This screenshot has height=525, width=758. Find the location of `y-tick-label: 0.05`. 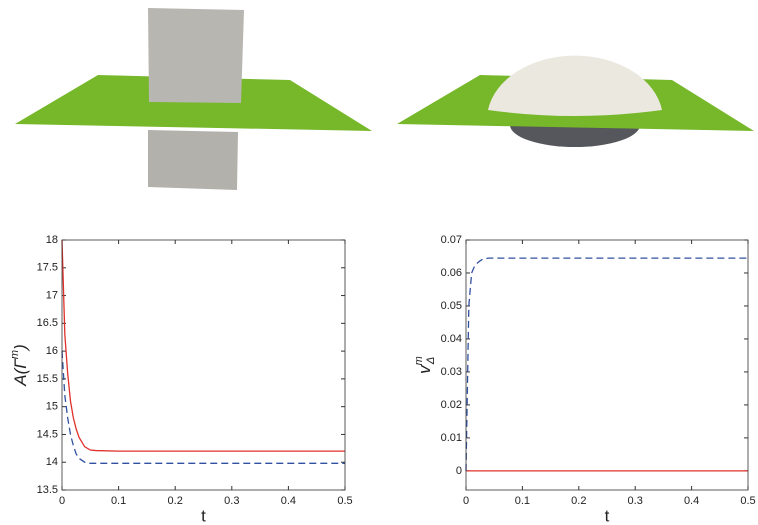

y-tick-label: 0.05 is located at coordinates (451, 306).